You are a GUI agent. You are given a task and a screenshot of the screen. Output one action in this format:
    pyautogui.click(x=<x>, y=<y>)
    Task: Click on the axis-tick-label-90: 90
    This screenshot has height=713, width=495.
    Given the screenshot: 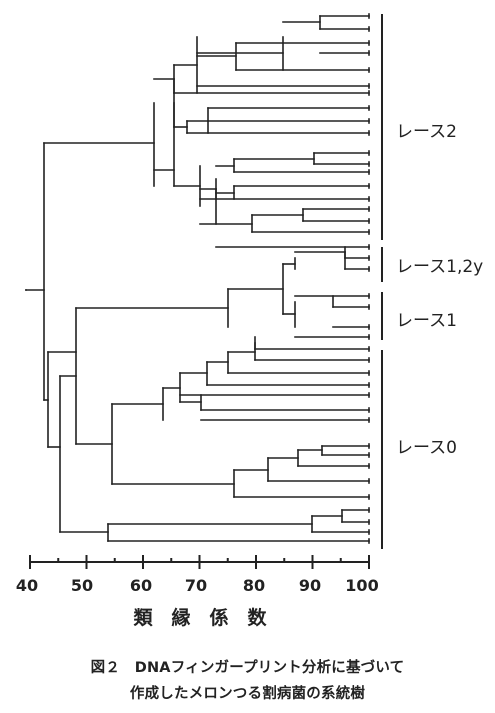 What is the action you would take?
    pyautogui.click(x=310, y=585)
    